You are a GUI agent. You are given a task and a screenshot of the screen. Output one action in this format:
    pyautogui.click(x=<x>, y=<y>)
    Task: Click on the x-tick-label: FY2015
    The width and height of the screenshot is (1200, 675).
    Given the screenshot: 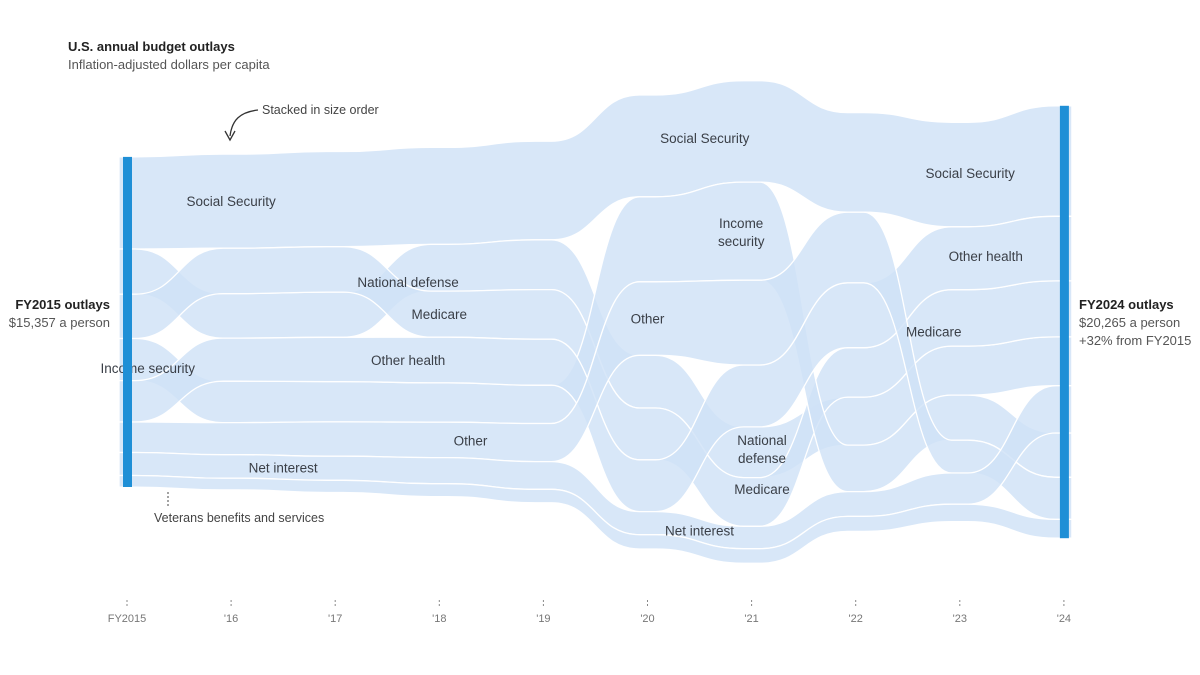 What is the action you would take?
    pyautogui.click(x=127, y=619)
    